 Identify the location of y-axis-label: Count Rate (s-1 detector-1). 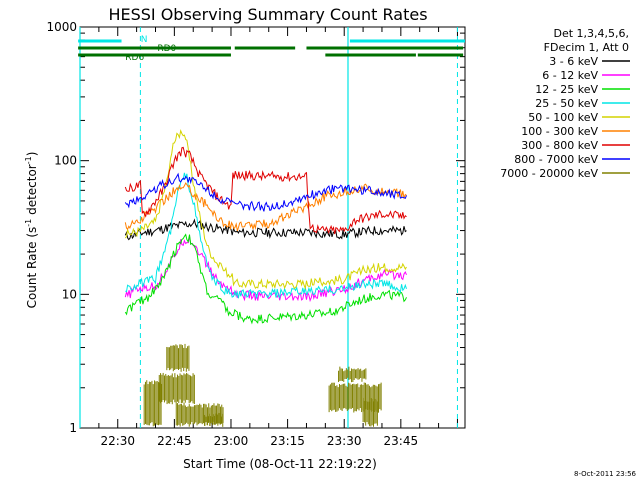
(31, 230).